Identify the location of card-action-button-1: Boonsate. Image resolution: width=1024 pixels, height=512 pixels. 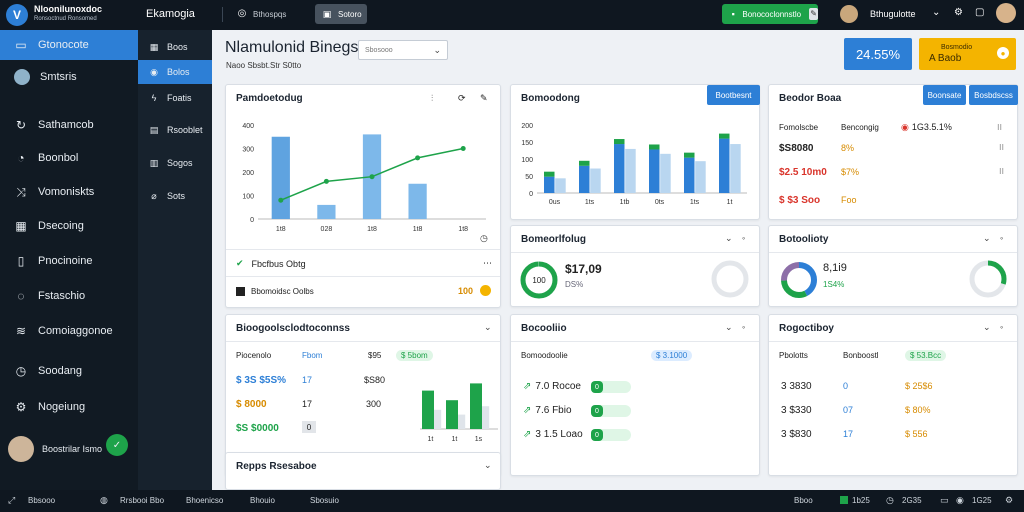
(944, 95).